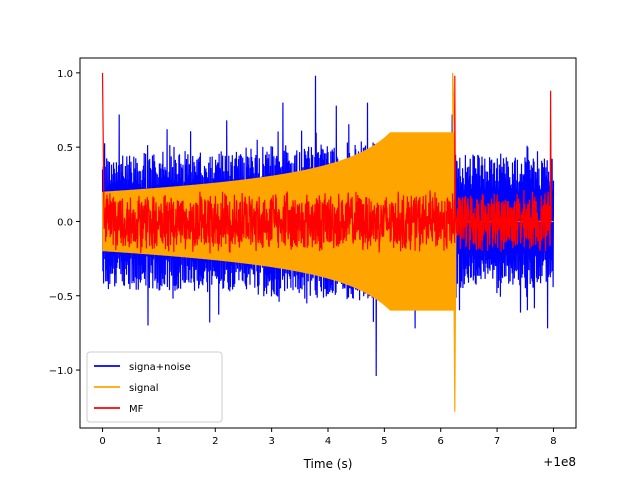 This screenshot has height=480, width=640. What do you see at coordinates (65, 148) in the screenshot?
I see `y-tick-label: 0.5` at bounding box center [65, 148].